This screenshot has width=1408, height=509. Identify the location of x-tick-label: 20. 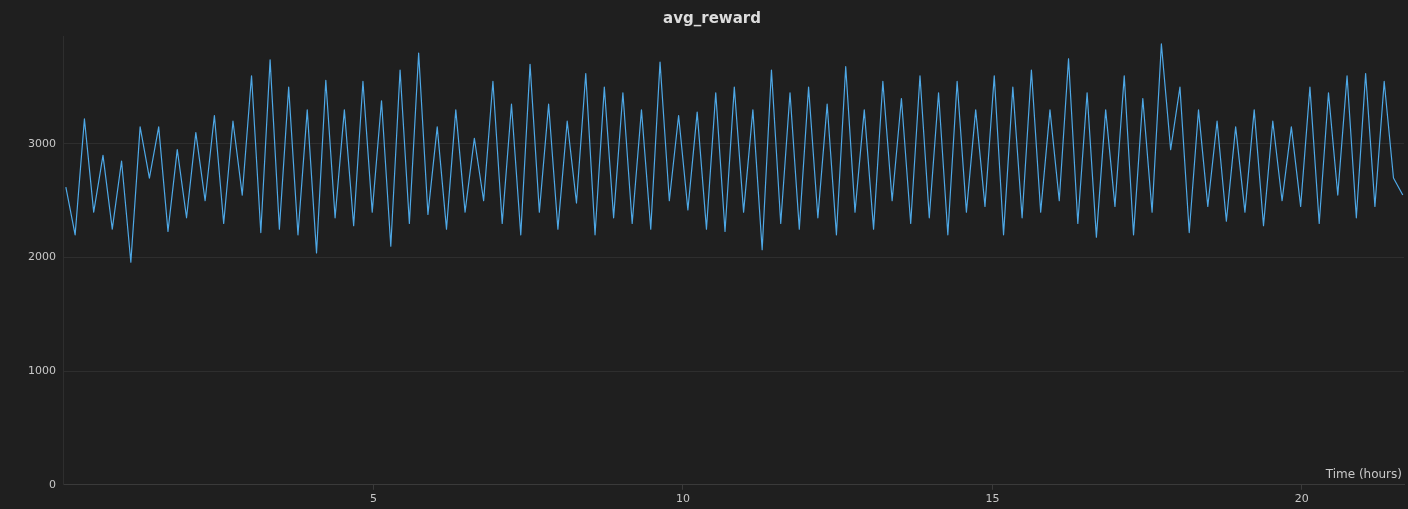
(1301, 499).